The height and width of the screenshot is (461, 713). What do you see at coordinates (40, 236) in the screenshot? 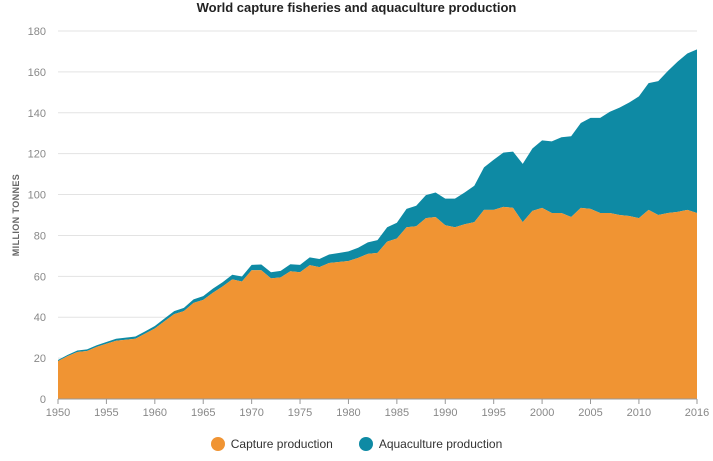
I see `y-tick-label: 80` at bounding box center [40, 236].